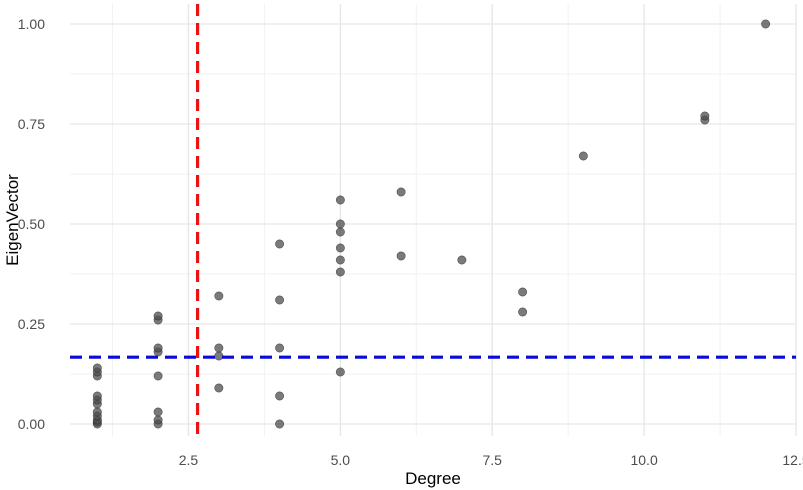 The width and height of the screenshot is (803, 490). What do you see at coordinates (433, 478) in the screenshot?
I see `x-axis-title: Degree` at bounding box center [433, 478].